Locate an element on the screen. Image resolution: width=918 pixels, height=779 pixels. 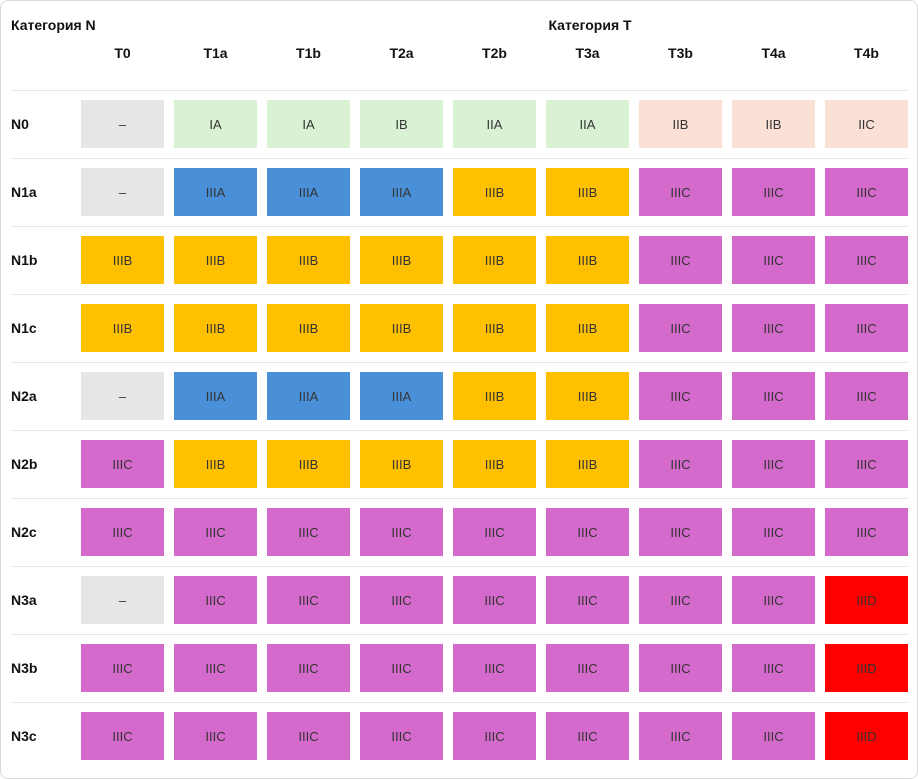
row-label-n1a: N1a is located at coordinates (24, 192).